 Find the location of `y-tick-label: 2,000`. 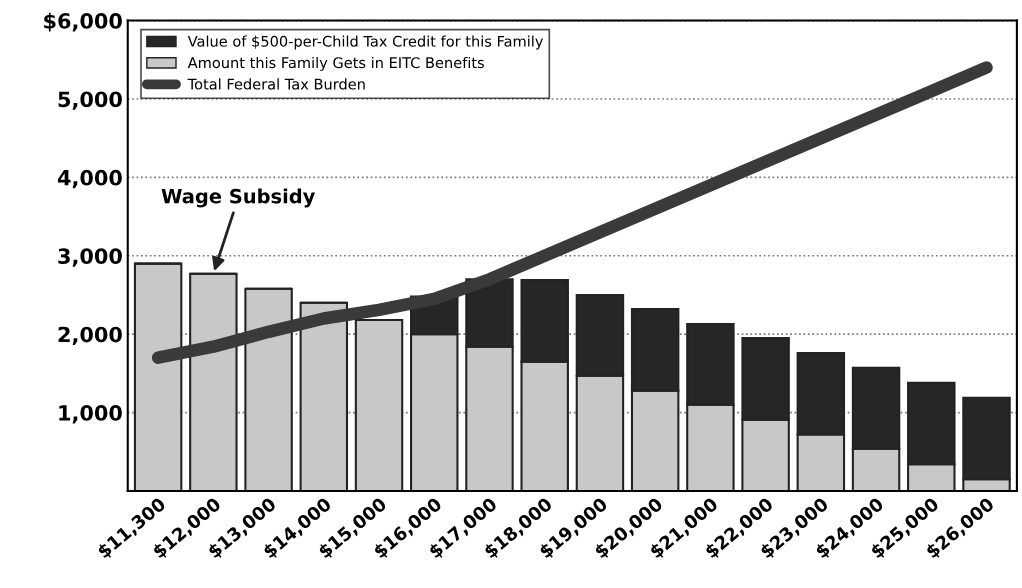

y-tick-label: 2,000 is located at coordinates (90, 336).